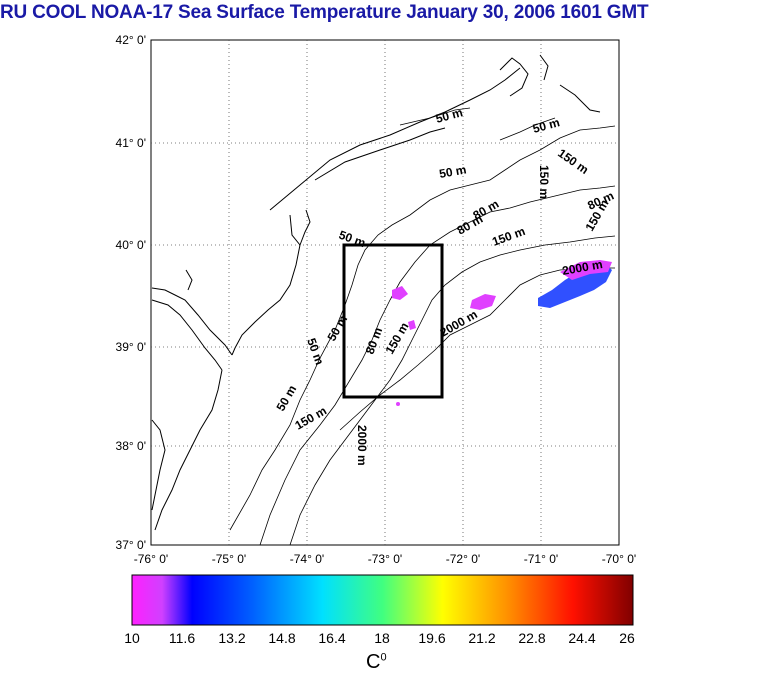  What do you see at coordinates (331, 638) in the screenshot?
I see `colorbar-tick-label: 16.4` at bounding box center [331, 638].